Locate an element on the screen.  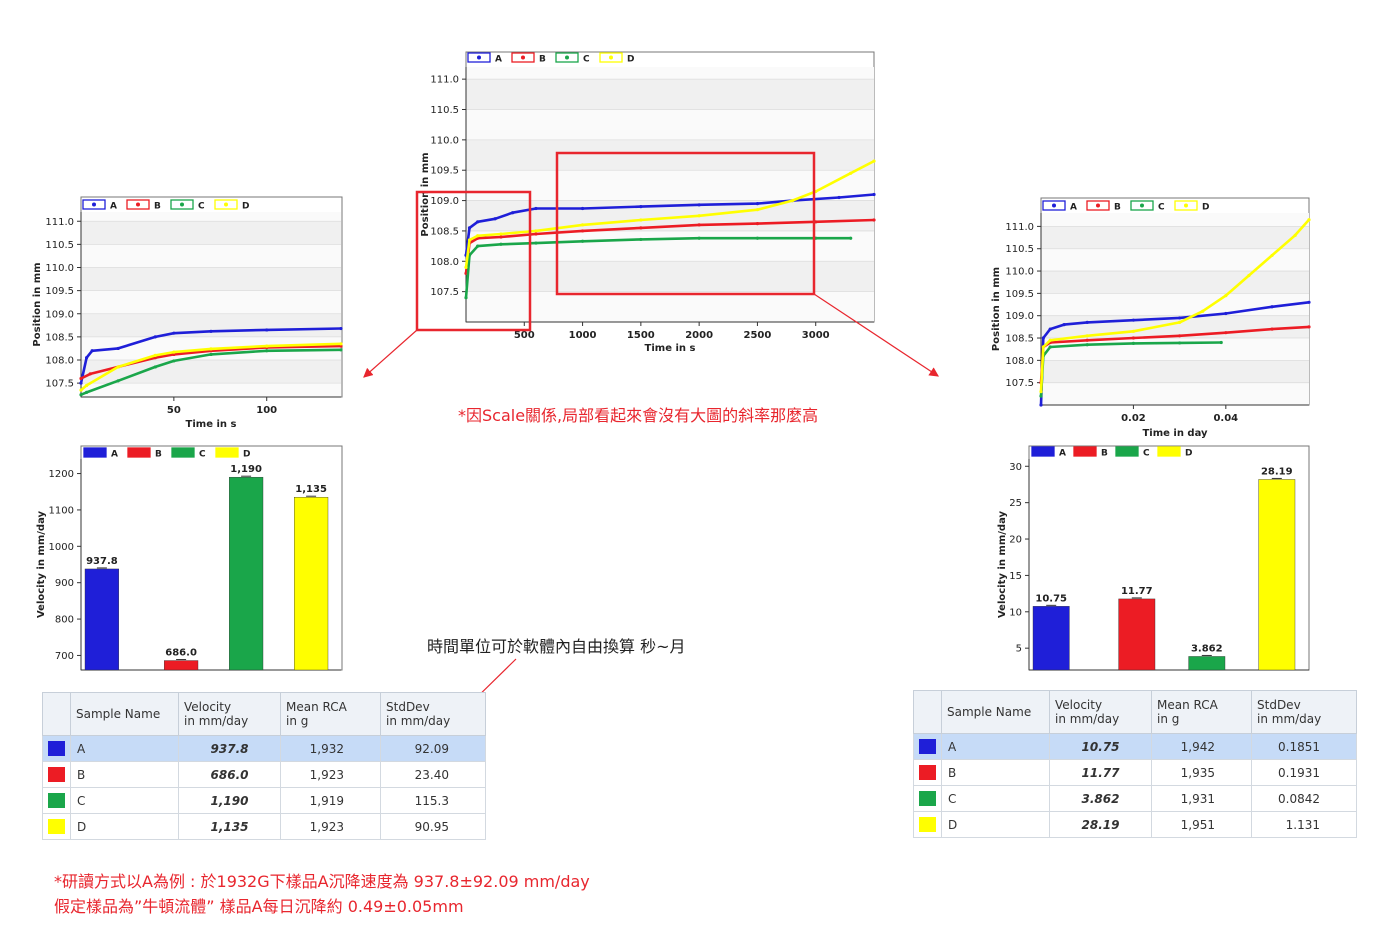
x-tick-label: 1000 is located at coordinates (583, 335).